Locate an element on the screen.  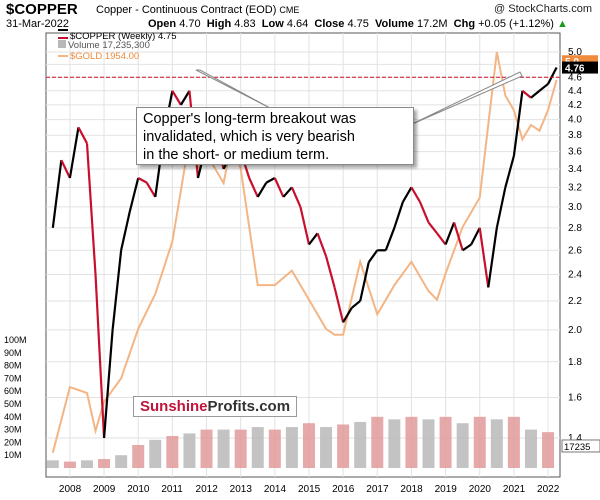
volume-legend: Volume 17,235,300 is located at coordinates (104, 45).